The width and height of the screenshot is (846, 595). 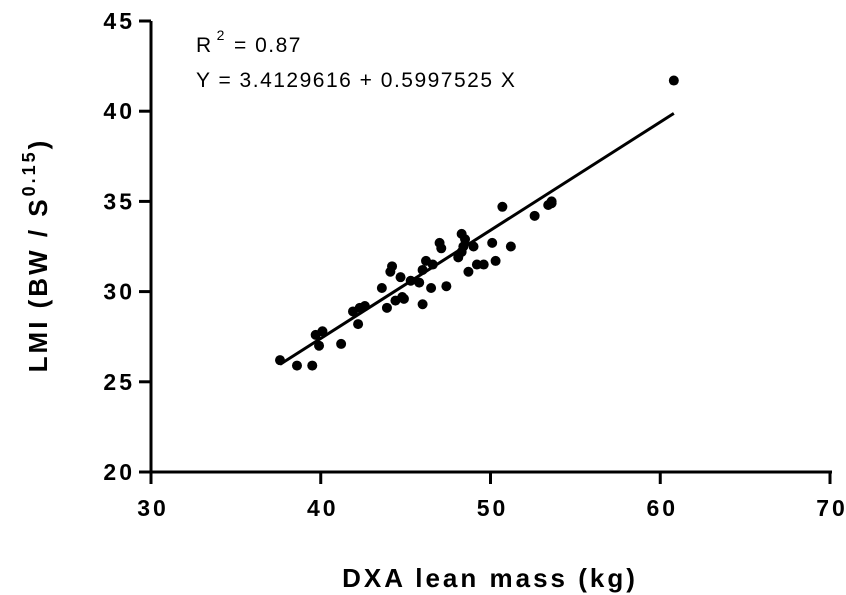 What do you see at coordinates (119, 111) in the screenshot?
I see `y-tick-label: 40` at bounding box center [119, 111].